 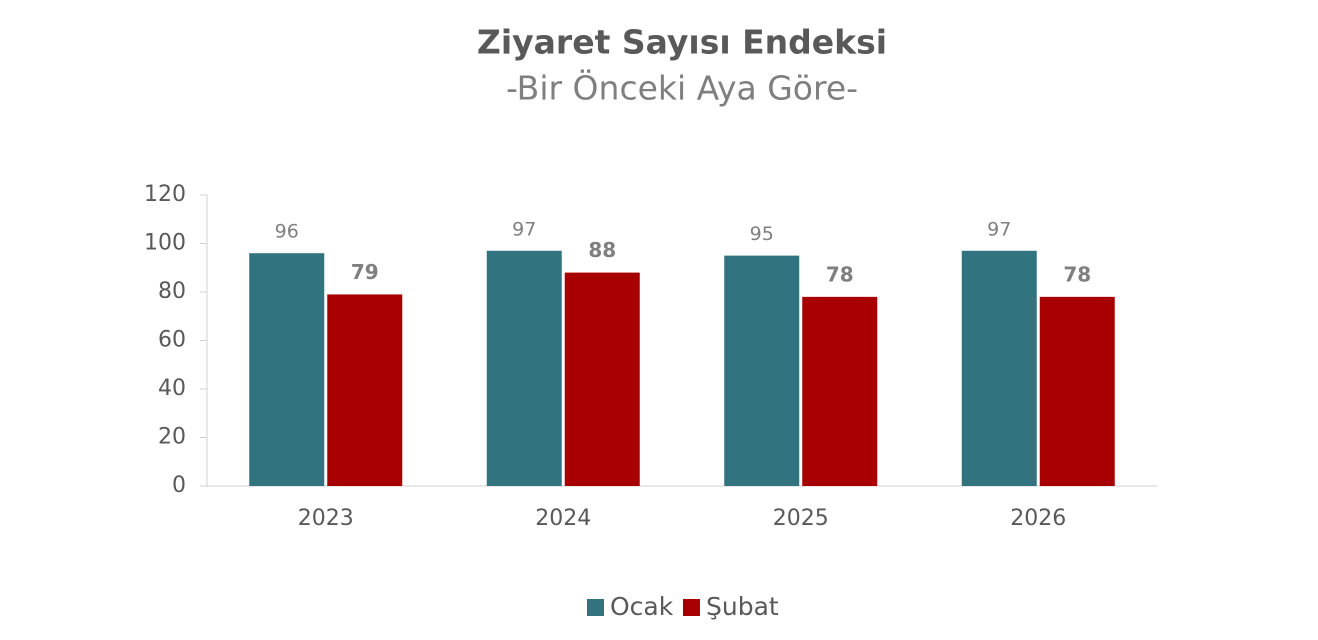 What do you see at coordinates (1038, 518) in the screenshot?
I see `x-tick-label: 2026` at bounding box center [1038, 518].